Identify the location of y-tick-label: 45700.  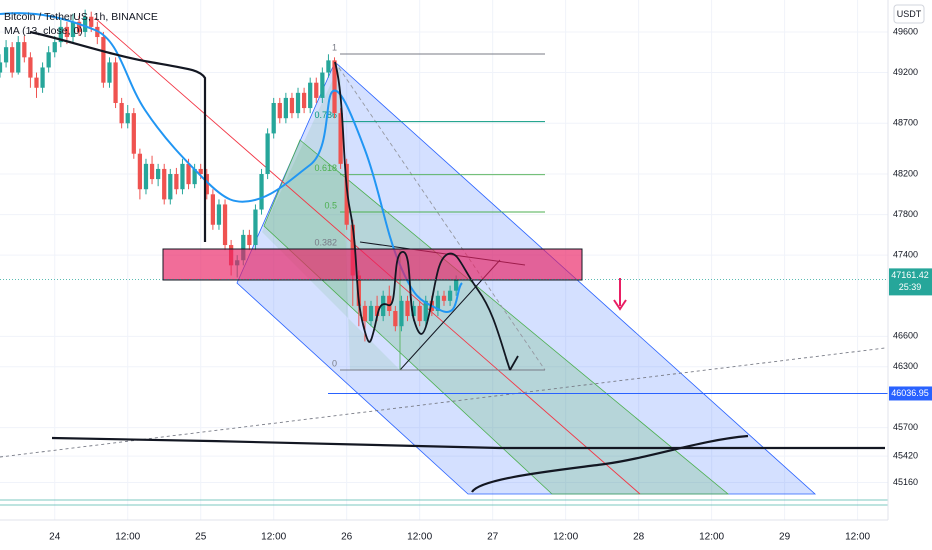
(905, 427).